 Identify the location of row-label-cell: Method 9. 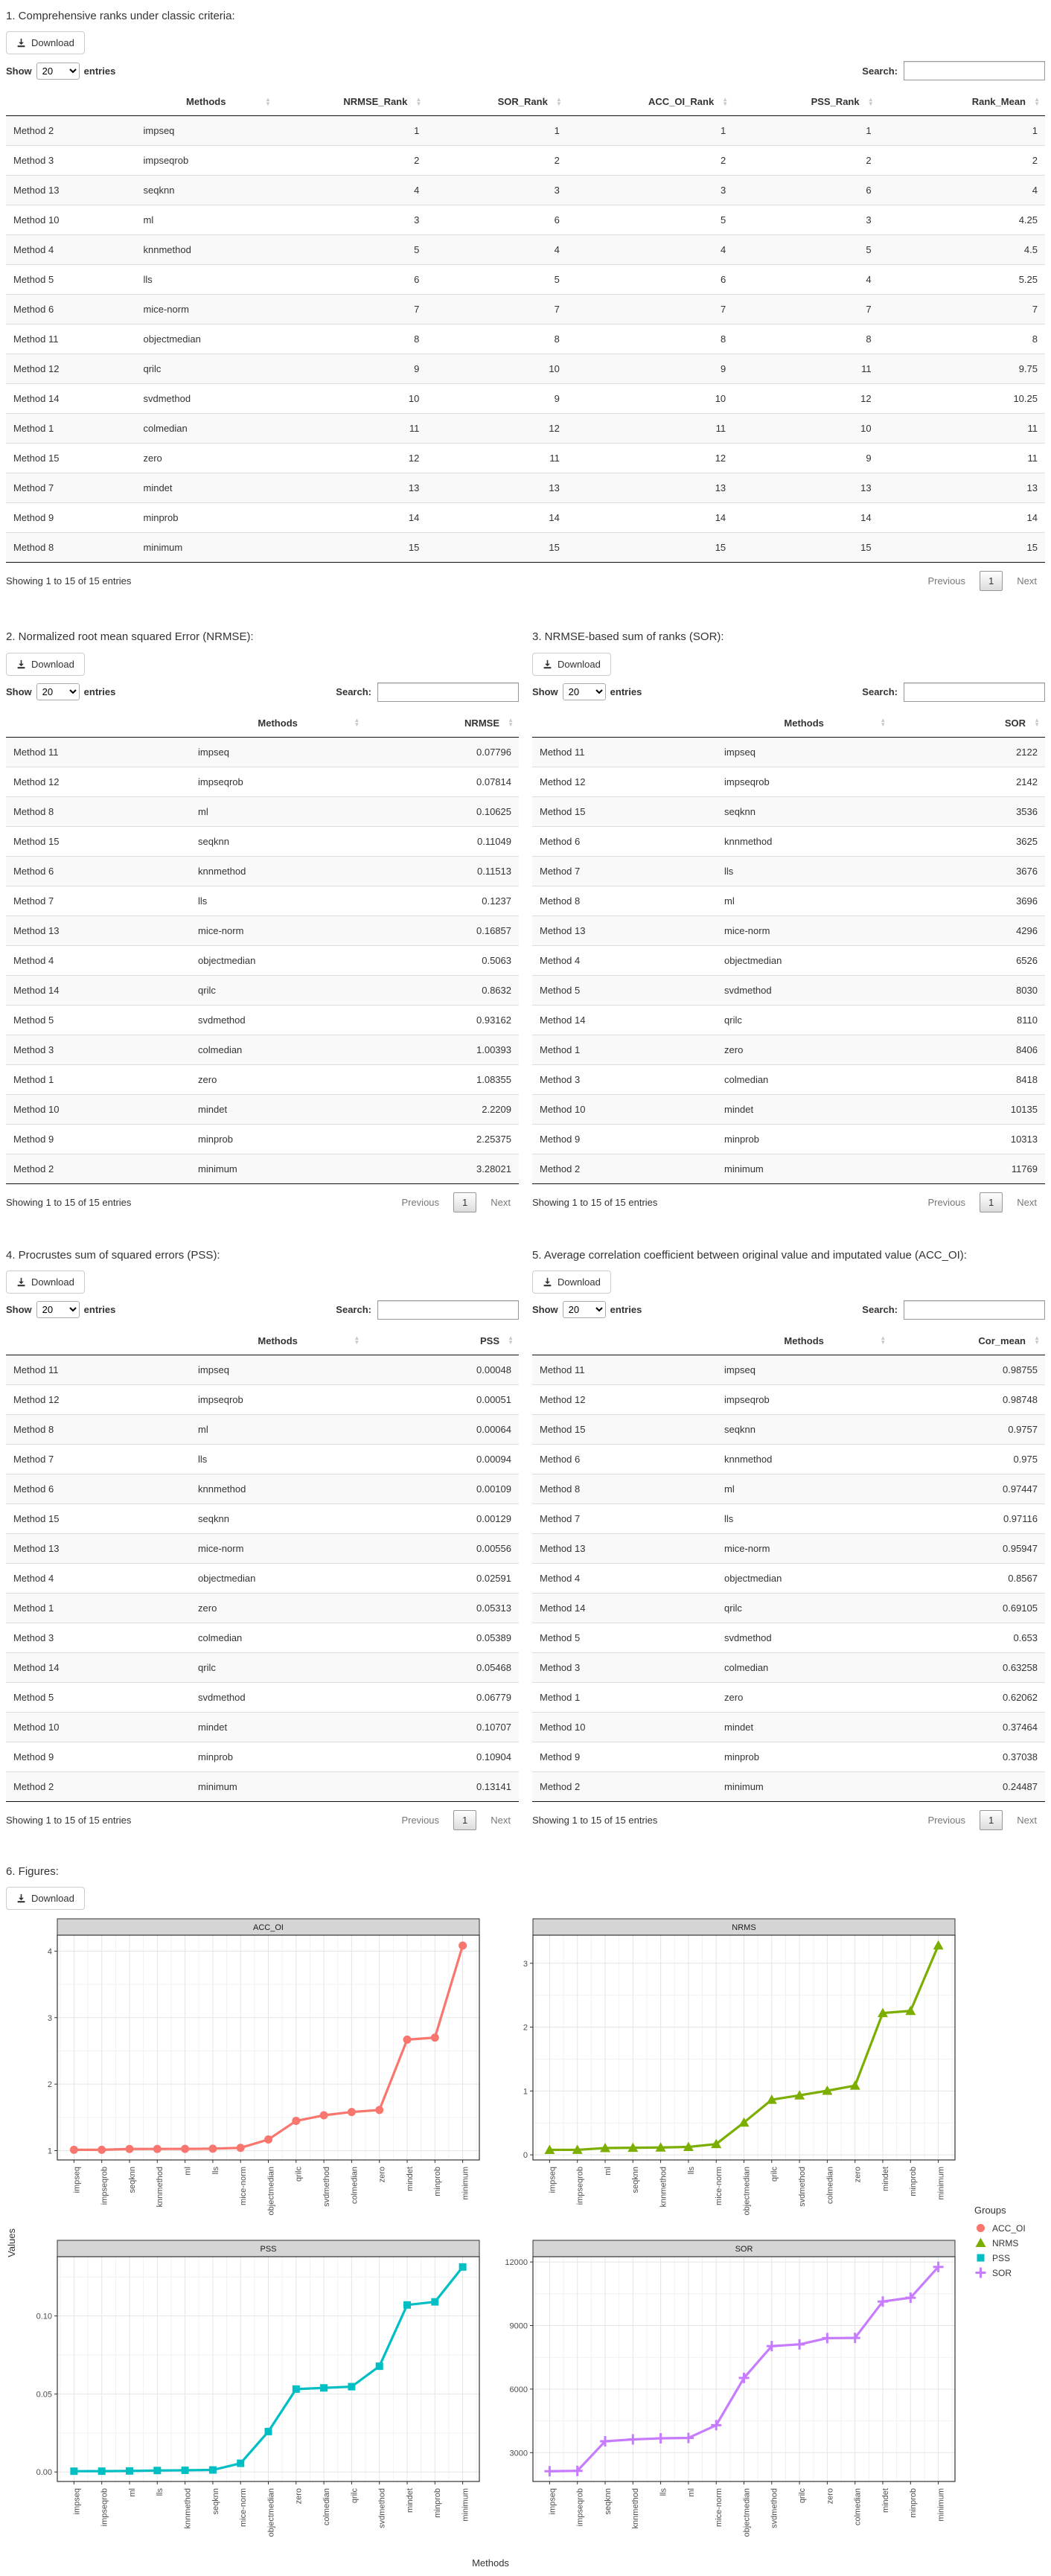
(625, 1138).